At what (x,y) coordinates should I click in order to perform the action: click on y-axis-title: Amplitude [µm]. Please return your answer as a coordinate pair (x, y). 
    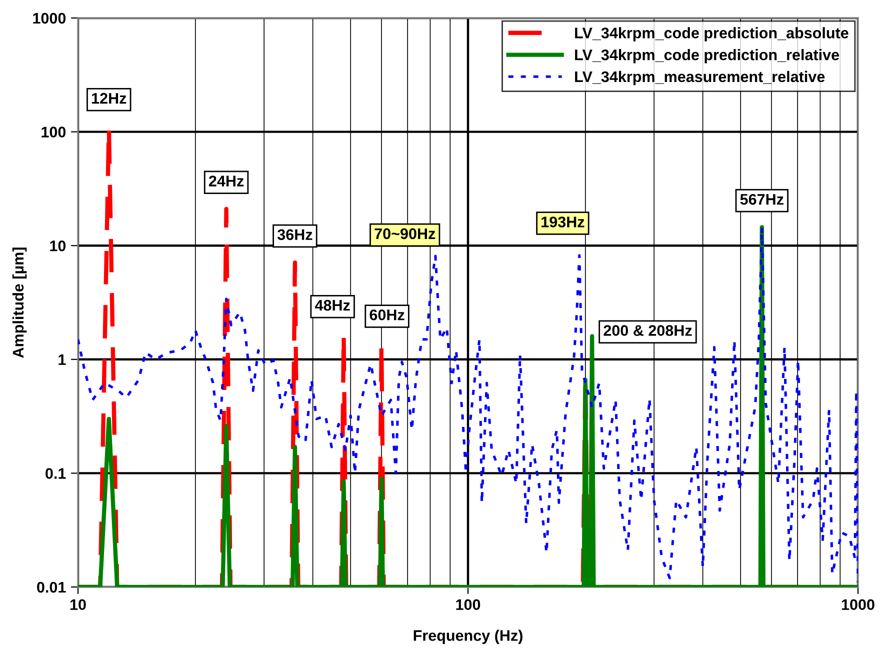
    Looking at the image, I should click on (19, 303).